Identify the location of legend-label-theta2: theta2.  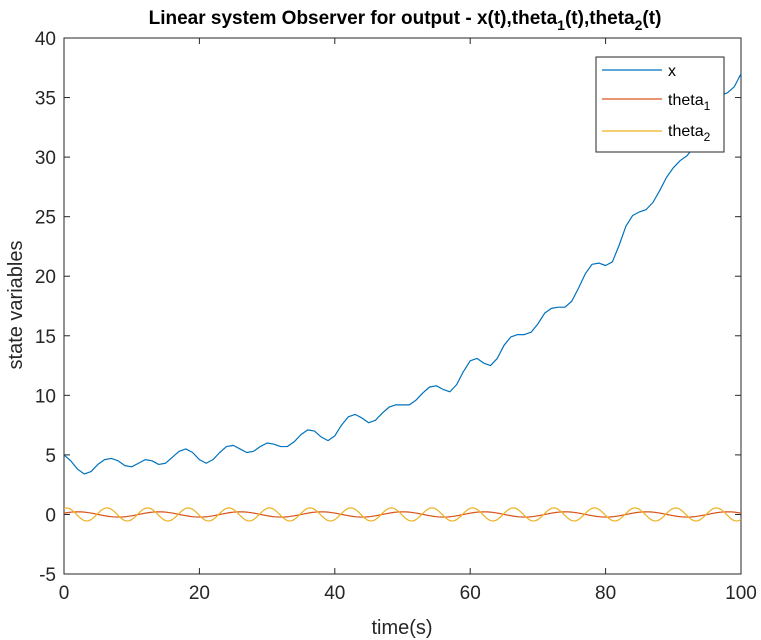
(689, 133).